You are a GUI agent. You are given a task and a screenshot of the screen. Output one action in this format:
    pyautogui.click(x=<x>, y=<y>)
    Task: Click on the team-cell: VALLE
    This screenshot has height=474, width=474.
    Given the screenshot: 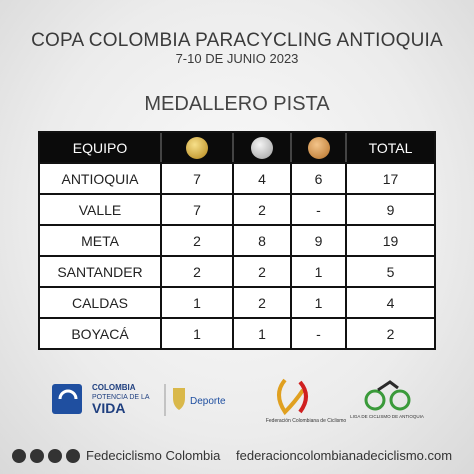 What is the action you would take?
    pyautogui.click(x=100, y=209)
    